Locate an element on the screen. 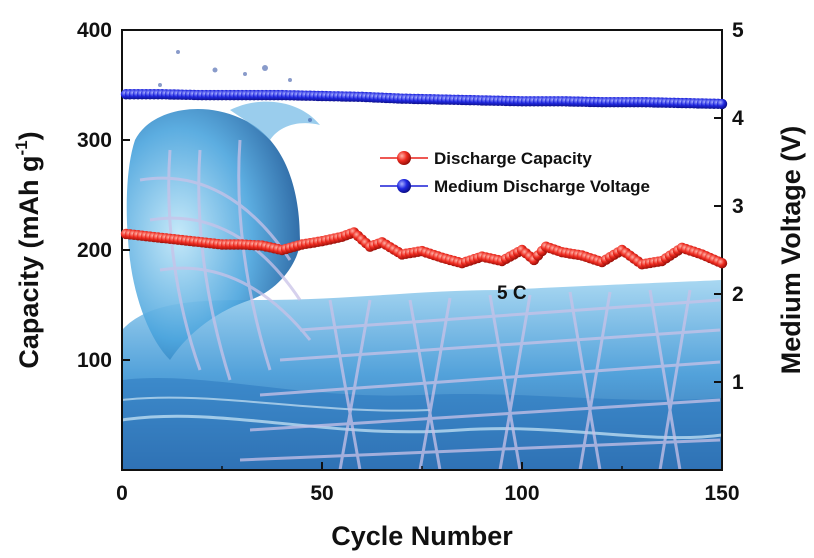 This screenshot has width=814, height=558. x-axis-title: Cycle Number is located at coordinates (422, 536).